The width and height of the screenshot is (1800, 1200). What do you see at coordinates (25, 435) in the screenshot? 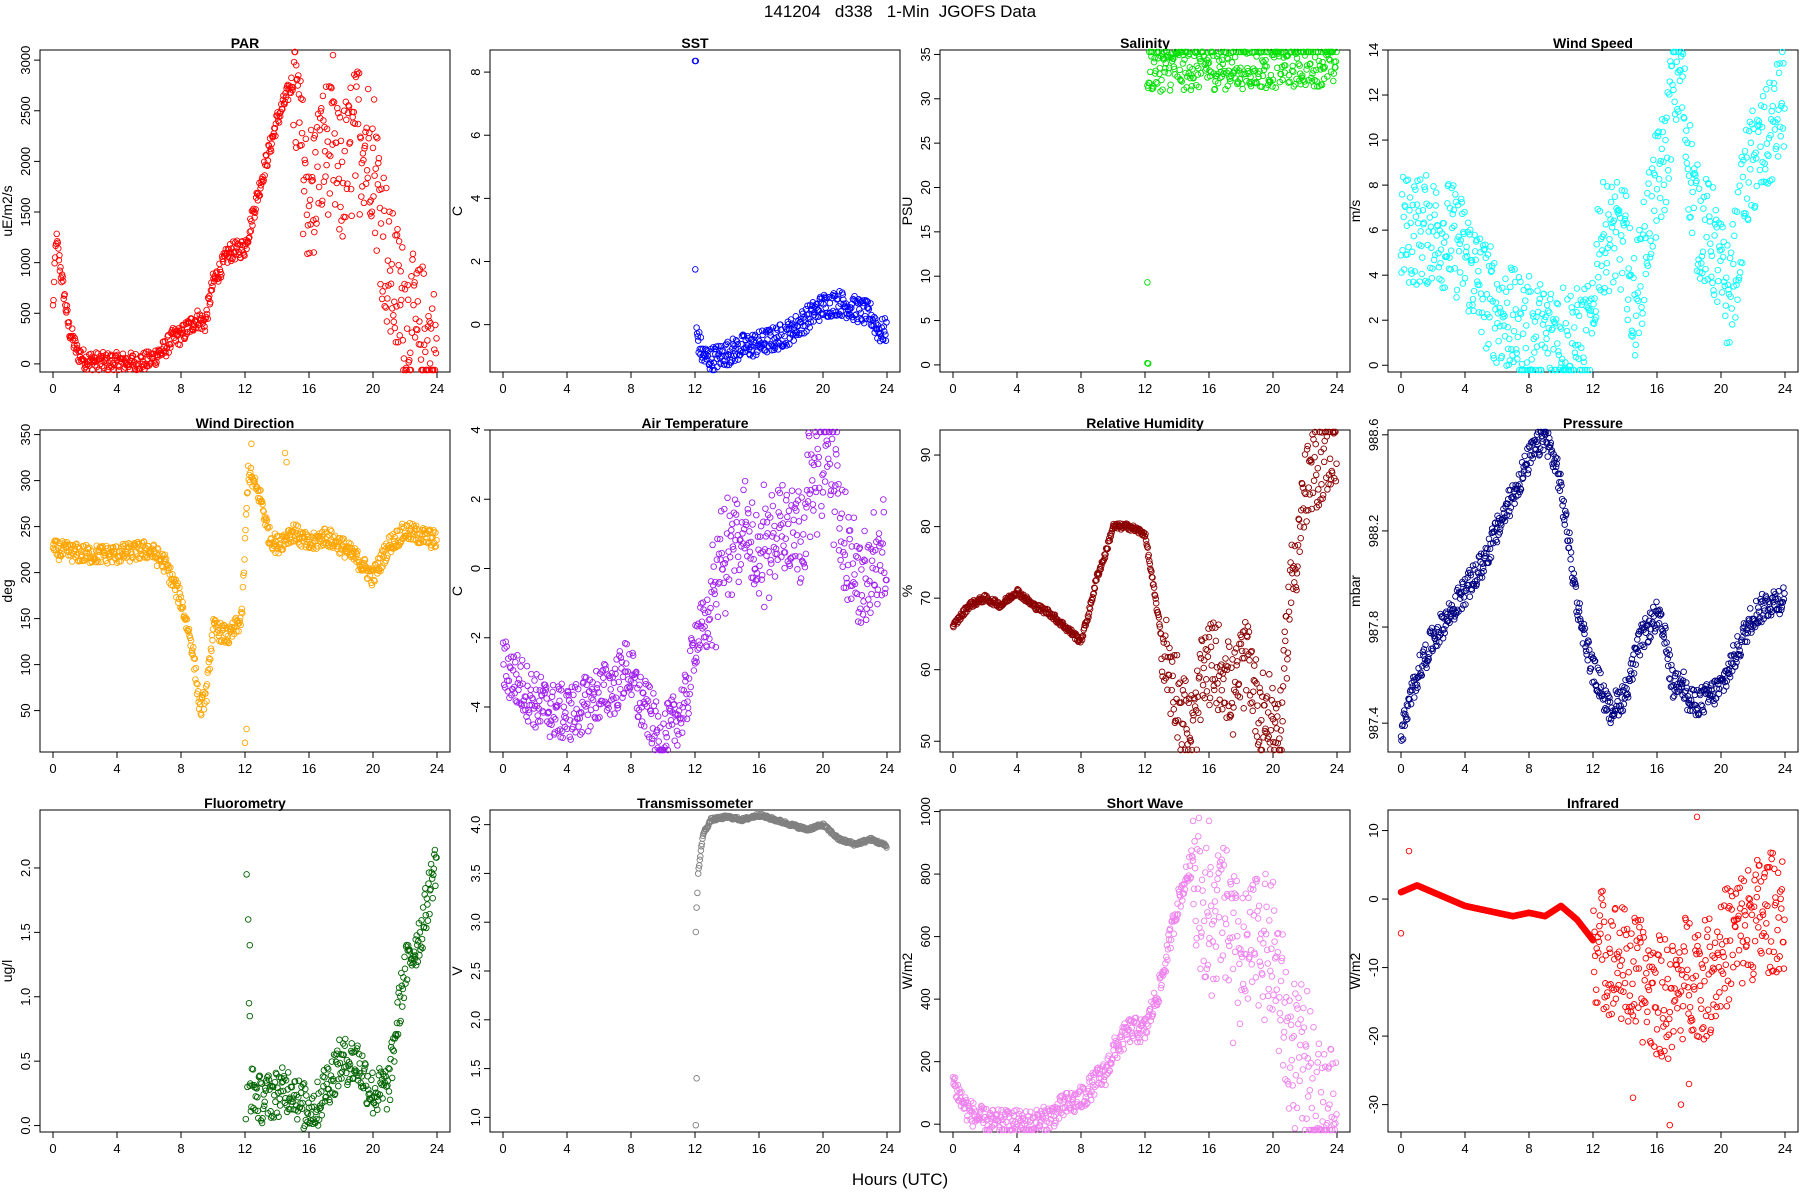
I see `y-tick-label: 350` at bounding box center [25, 435].